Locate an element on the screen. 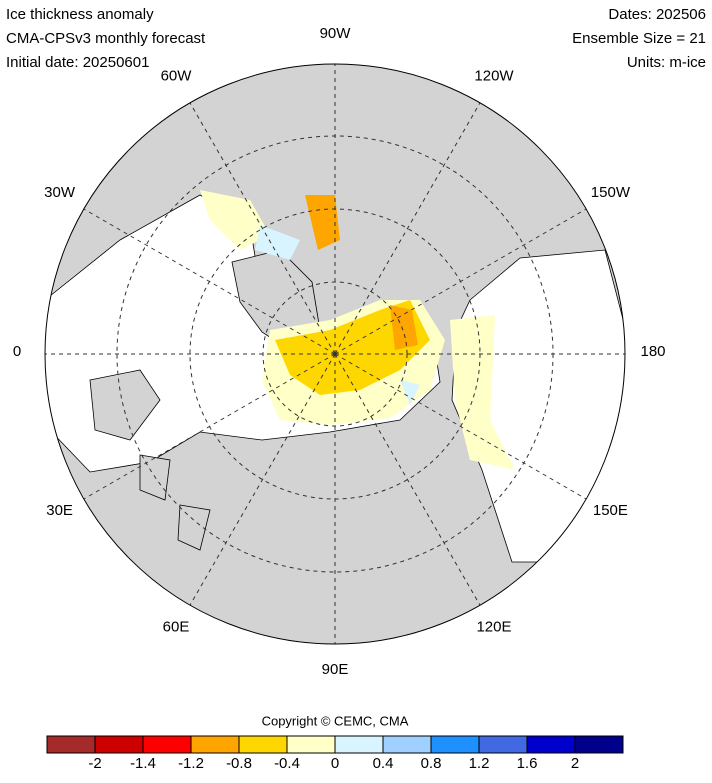  title: Ice thickness anomaly is located at coordinates (80, 14).